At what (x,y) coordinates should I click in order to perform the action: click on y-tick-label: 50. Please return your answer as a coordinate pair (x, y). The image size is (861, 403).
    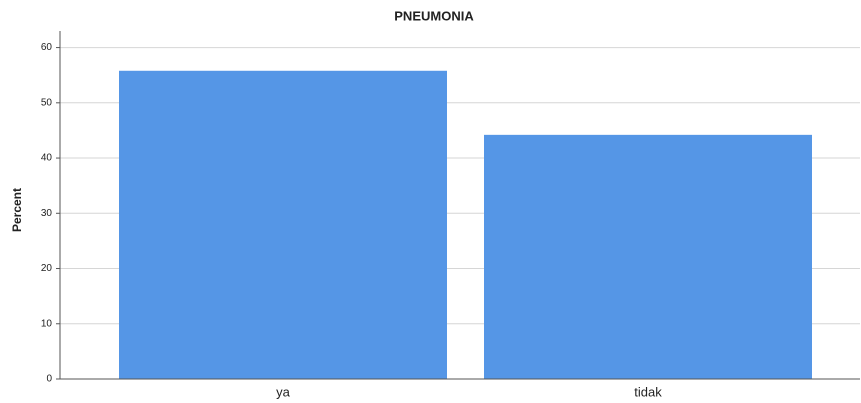
    Looking at the image, I should click on (47, 102).